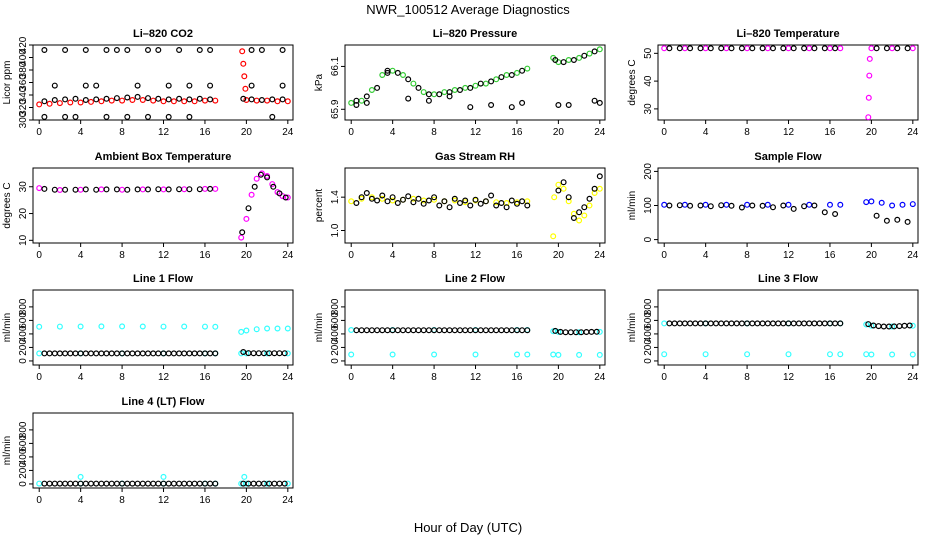 Image resolution: width=936 pixels, height=540 pixels. I want to click on y-tick-label: 66.1, so click(335, 66).